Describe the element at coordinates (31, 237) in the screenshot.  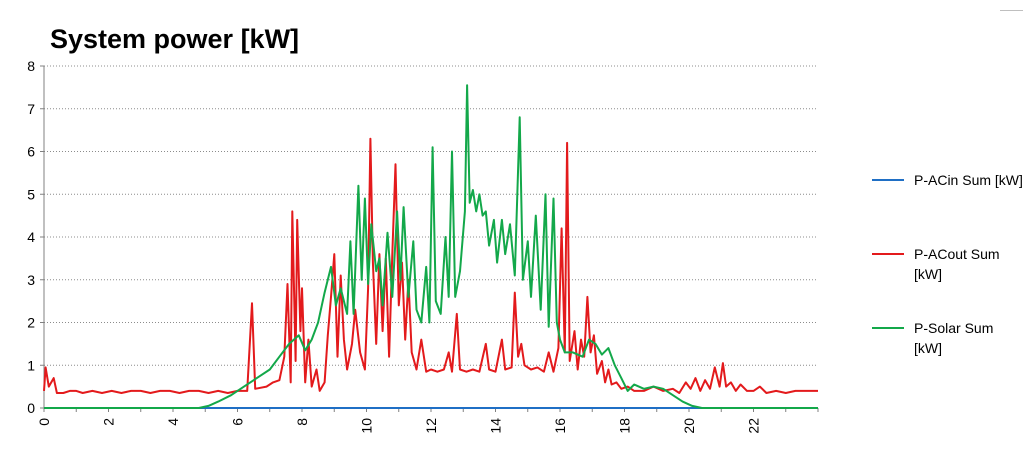
I see `y-tick-label-4: 4` at that location.